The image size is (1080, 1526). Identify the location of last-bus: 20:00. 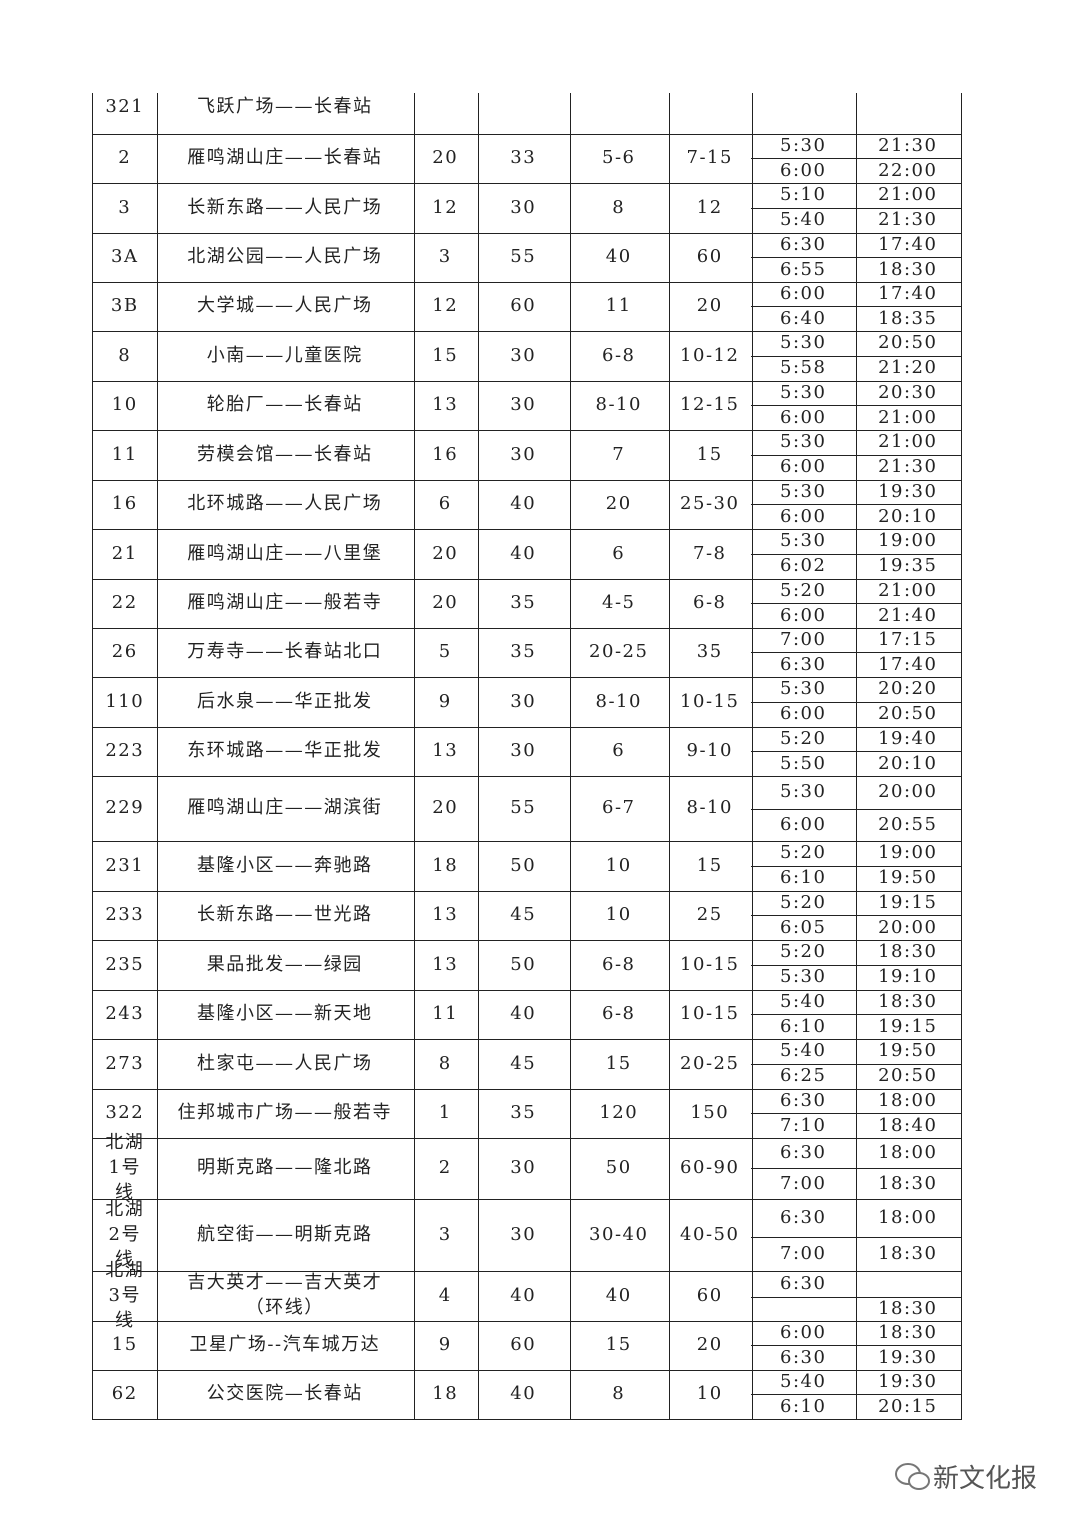
(908, 927).